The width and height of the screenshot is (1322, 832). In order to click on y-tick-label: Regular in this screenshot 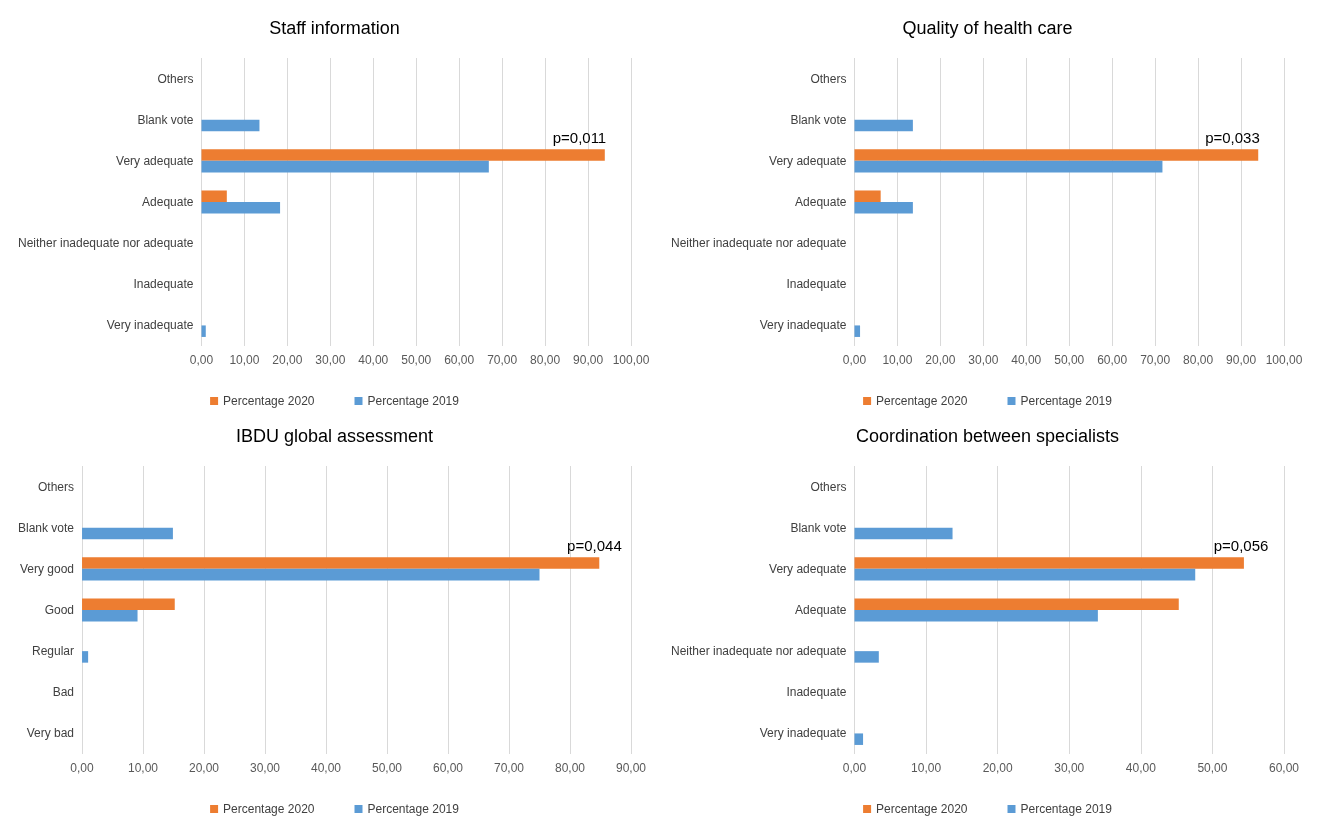, I will do `click(53, 651)`.